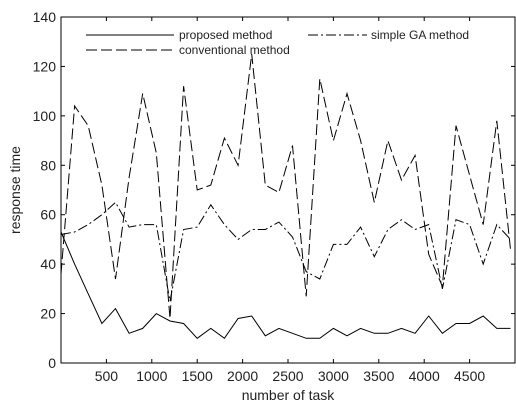 The height and width of the screenshot is (407, 516). I want to click on y-tick-label: 100, so click(45, 116).